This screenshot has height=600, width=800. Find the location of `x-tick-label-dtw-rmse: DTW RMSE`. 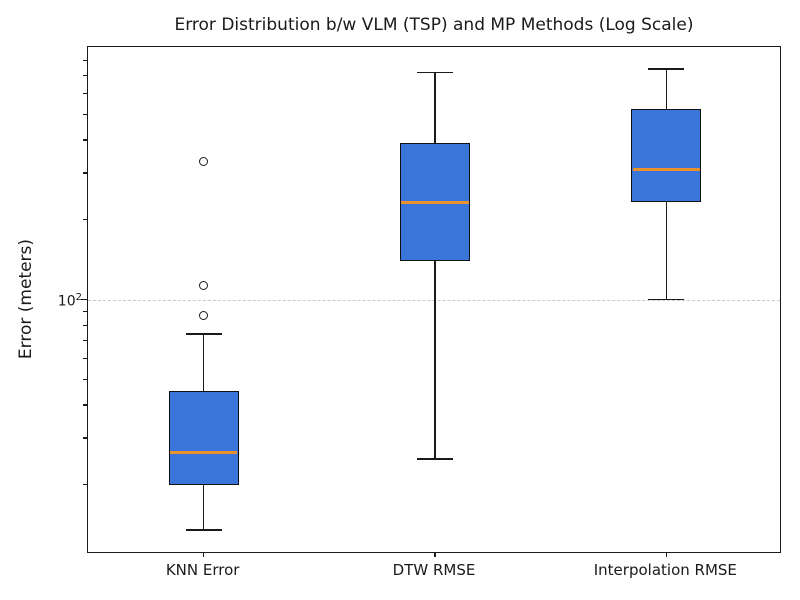

x-tick-label-dtw-rmse: DTW RMSE is located at coordinates (434, 570).